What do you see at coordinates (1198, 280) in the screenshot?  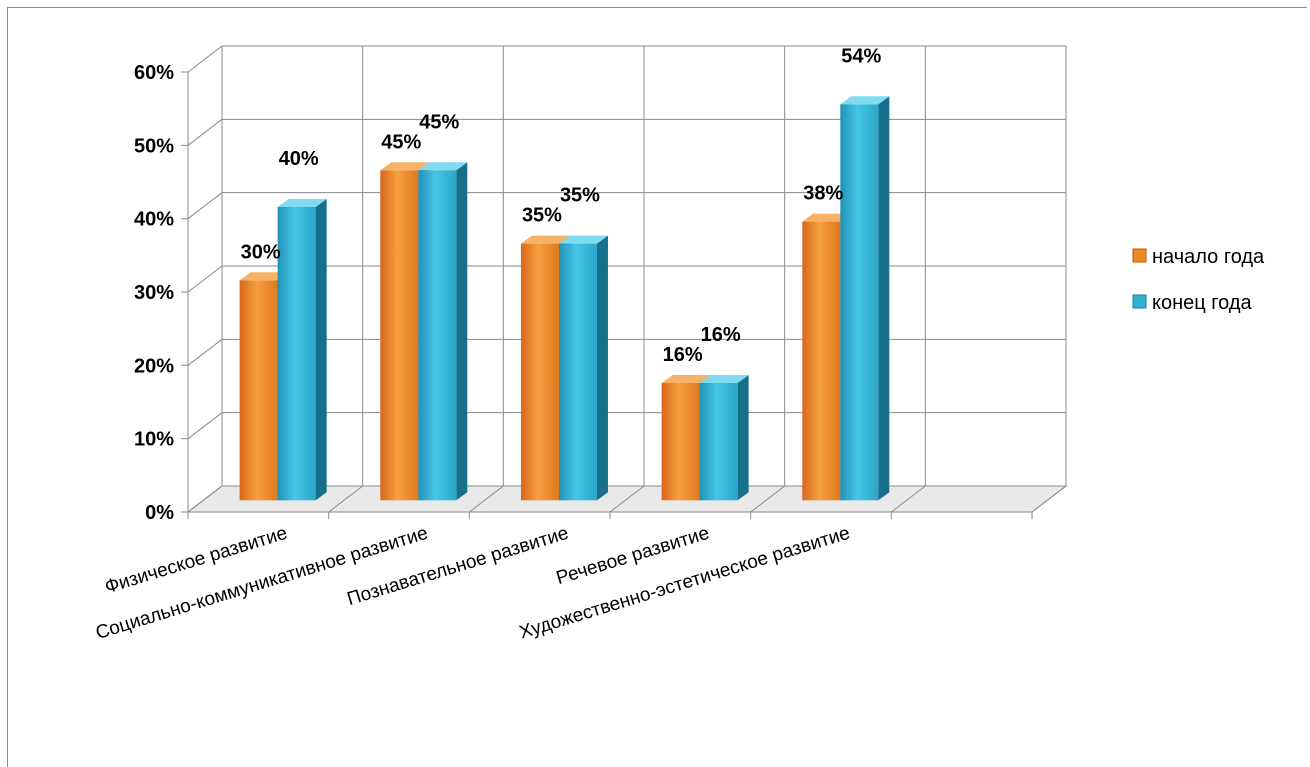 I see `legend: начало года конец года` at bounding box center [1198, 280].